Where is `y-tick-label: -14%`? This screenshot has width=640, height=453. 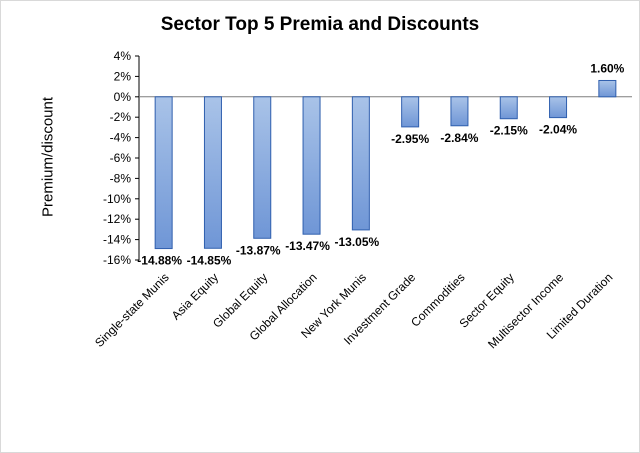
y-tick-label: -14% is located at coordinates (117, 240).